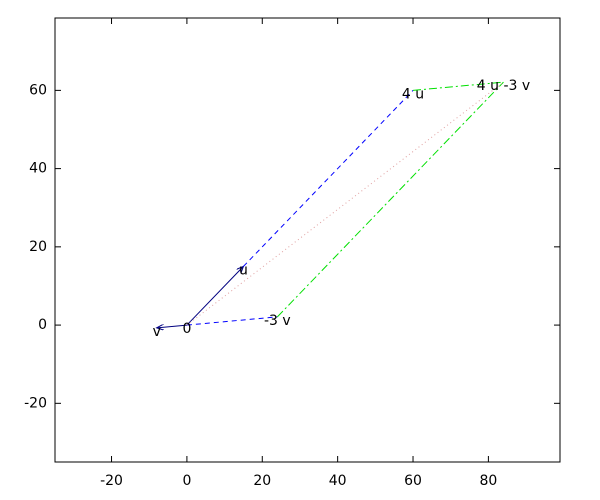 The image size is (600, 500). What do you see at coordinates (111, 481) in the screenshot?
I see `x-tick-label: -20` at bounding box center [111, 481].